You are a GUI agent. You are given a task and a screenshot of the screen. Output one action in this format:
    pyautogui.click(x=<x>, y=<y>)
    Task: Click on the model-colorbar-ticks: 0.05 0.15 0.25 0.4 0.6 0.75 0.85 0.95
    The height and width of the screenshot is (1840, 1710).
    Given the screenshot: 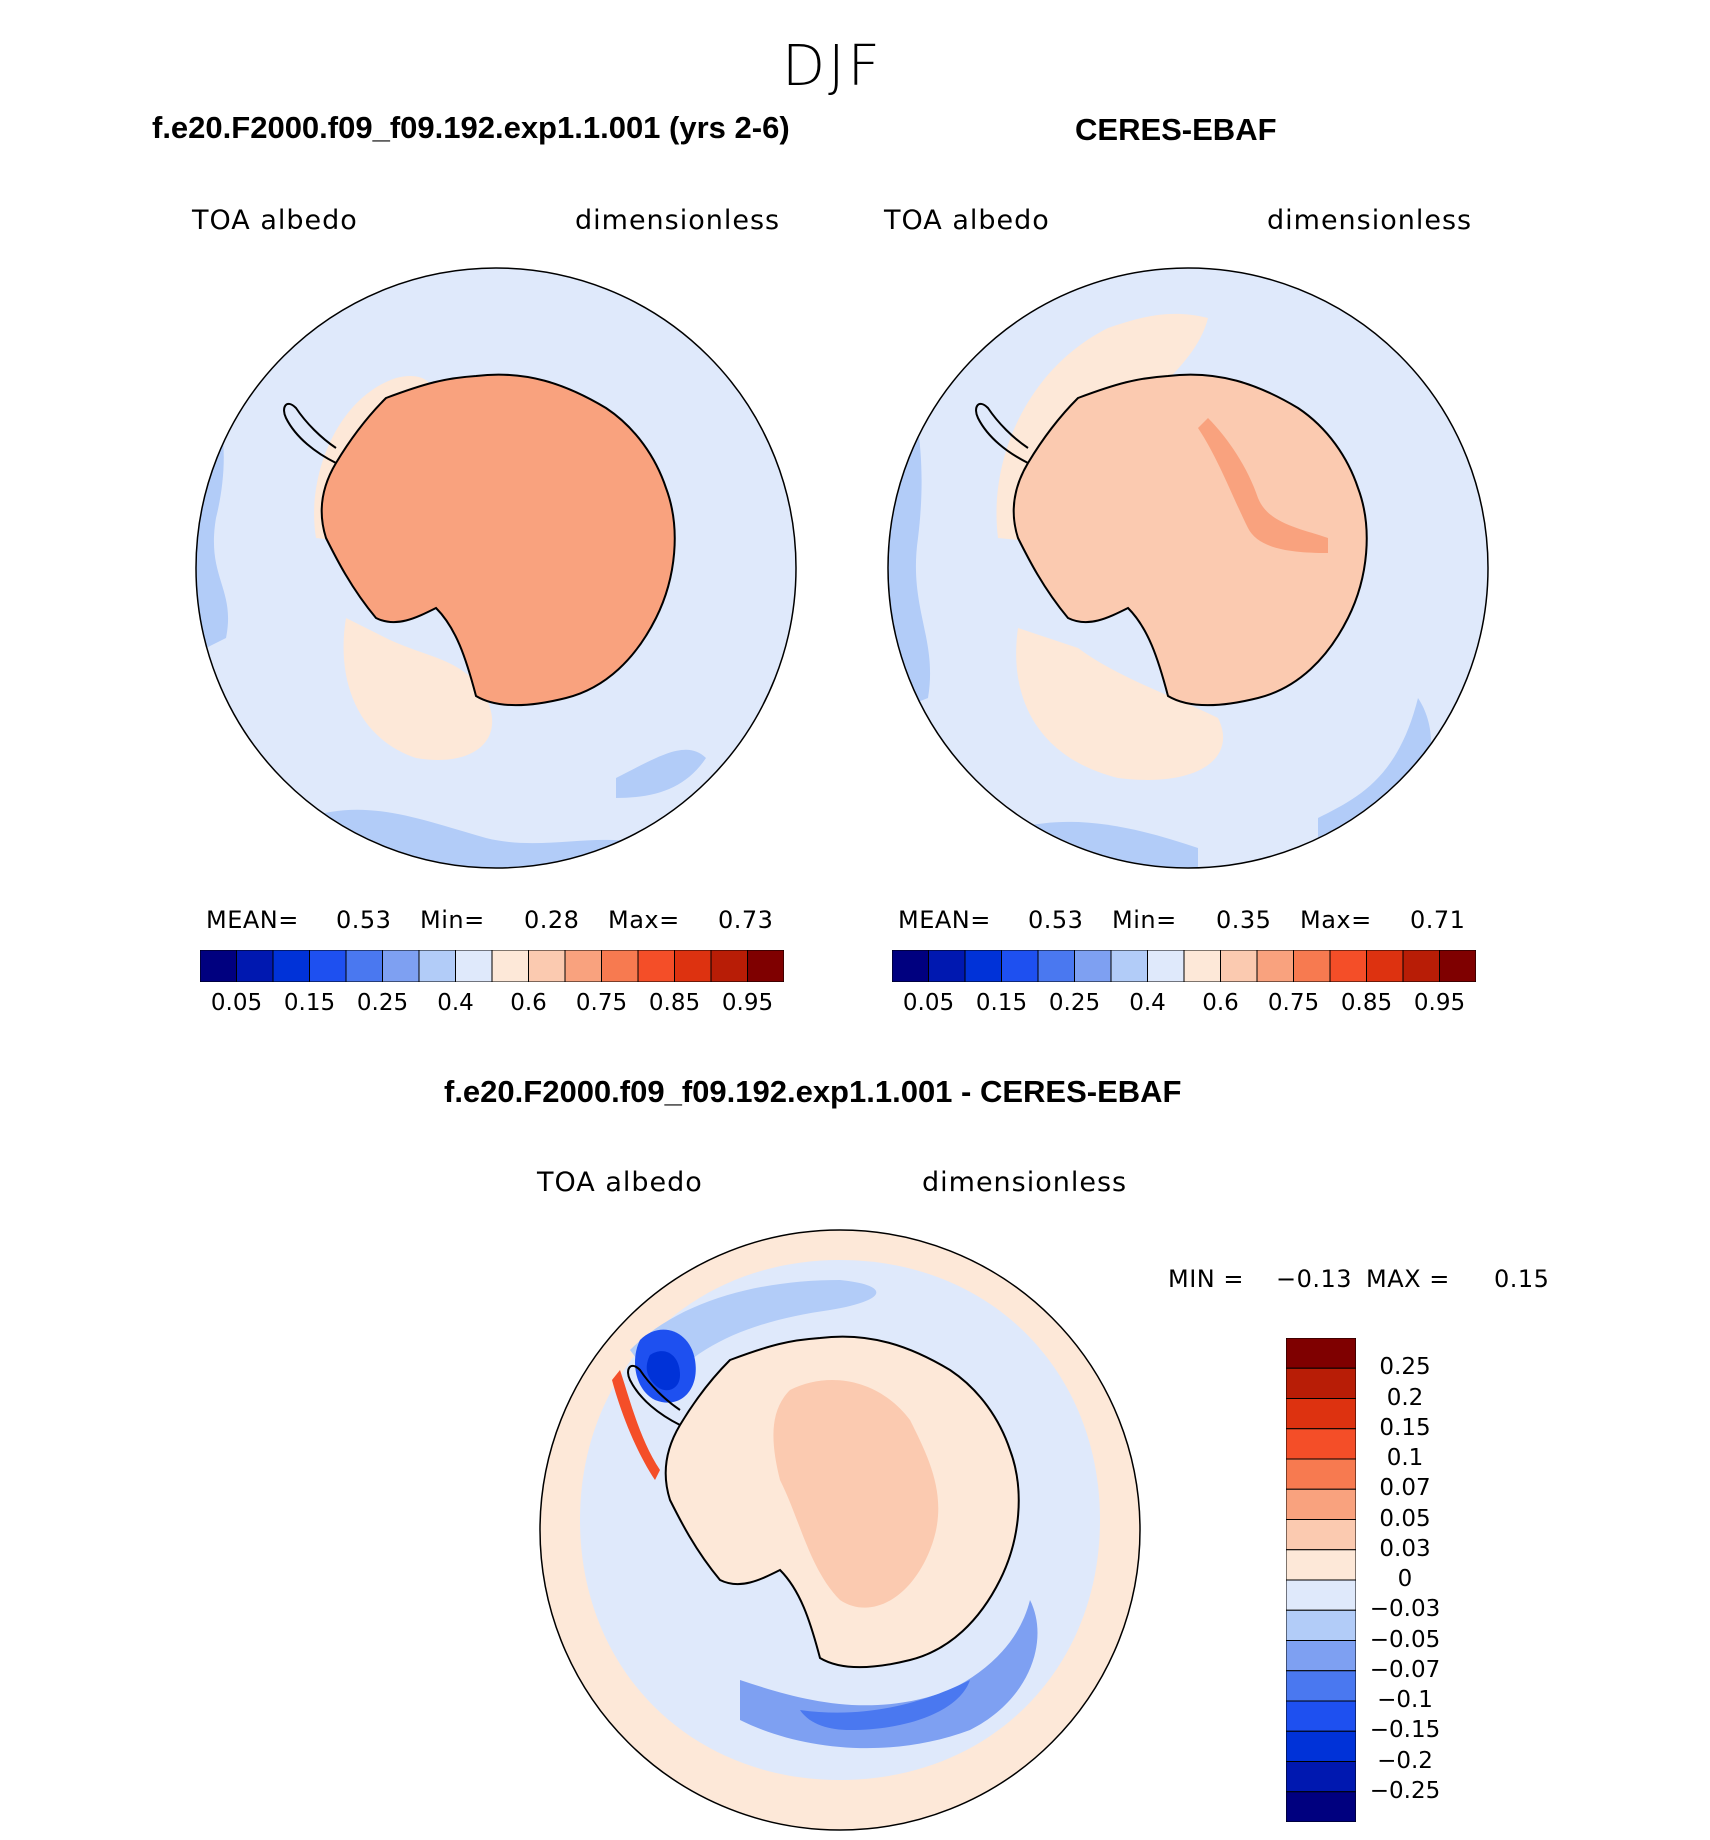 What is the action you would take?
    pyautogui.click(x=492, y=1005)
    